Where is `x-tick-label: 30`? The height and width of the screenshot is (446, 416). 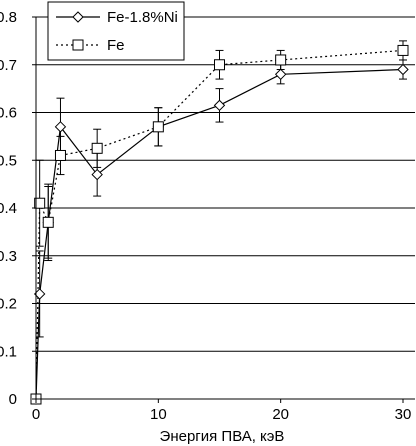 x-tick-label: 30 is located at coordinates (403, 414).